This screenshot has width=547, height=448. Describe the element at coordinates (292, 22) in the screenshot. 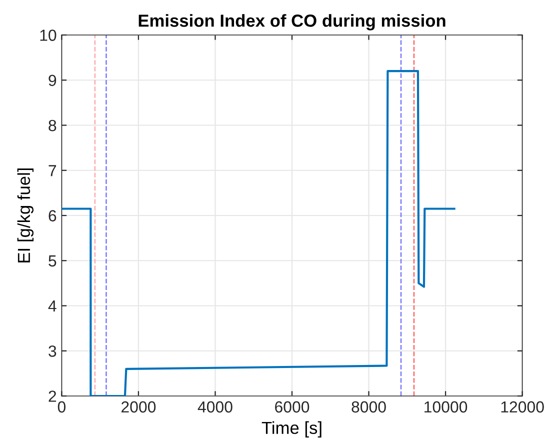

I see `chart-title: Emission Index of CO during mission` at that location.